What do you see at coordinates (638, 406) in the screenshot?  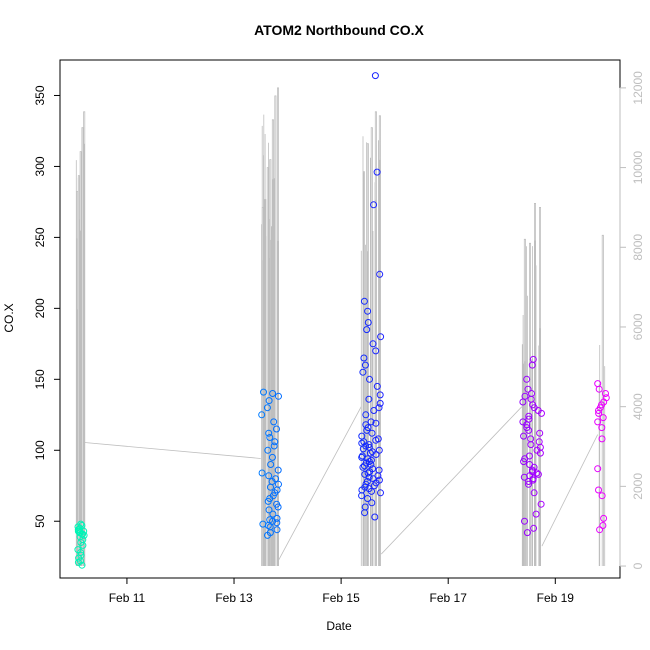 I see `y2-tick-label: 4000` at bounding box center [638, 406].